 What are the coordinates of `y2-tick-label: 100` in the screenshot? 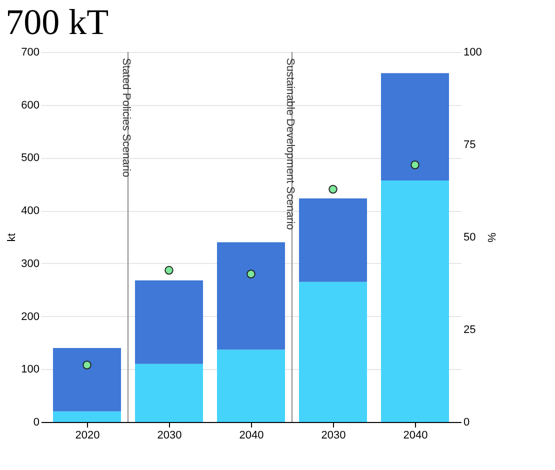 It's located at (473, 52).